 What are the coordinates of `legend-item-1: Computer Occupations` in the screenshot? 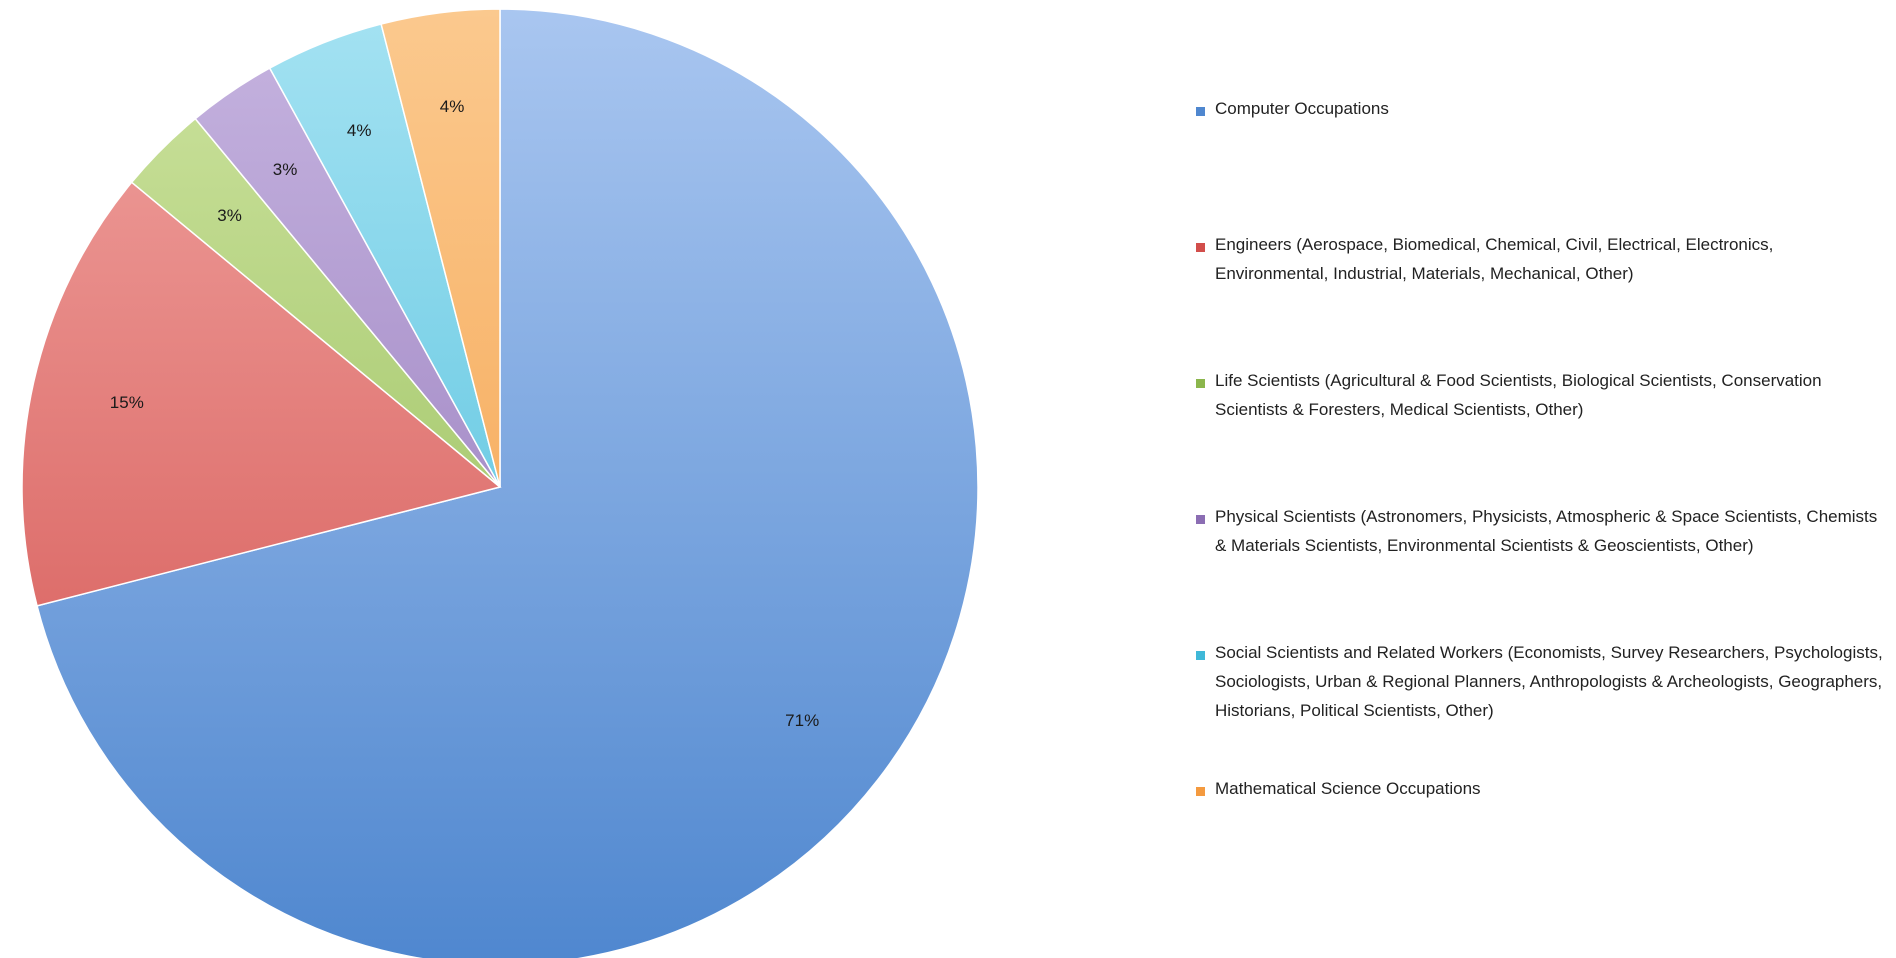 It's located at (1541, 111).